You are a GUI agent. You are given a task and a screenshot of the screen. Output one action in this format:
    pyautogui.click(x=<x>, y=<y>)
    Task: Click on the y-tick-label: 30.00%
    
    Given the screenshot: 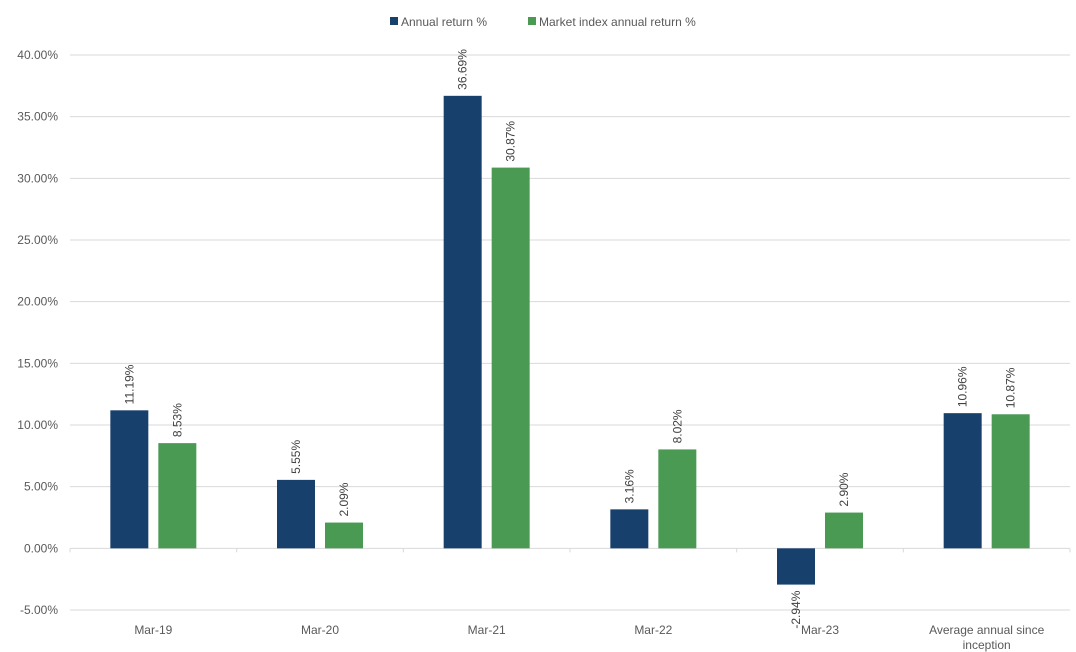 What is the action you would take?
    pyautogui.click(x=37, y=178)
    